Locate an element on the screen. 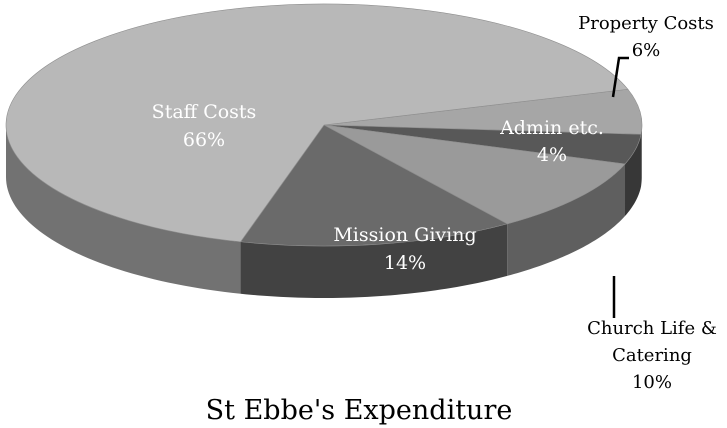 The height and width of the screenshot is (428, 727). label-staff-costs-name: Staff Costs is located at coordinates (204, 112).